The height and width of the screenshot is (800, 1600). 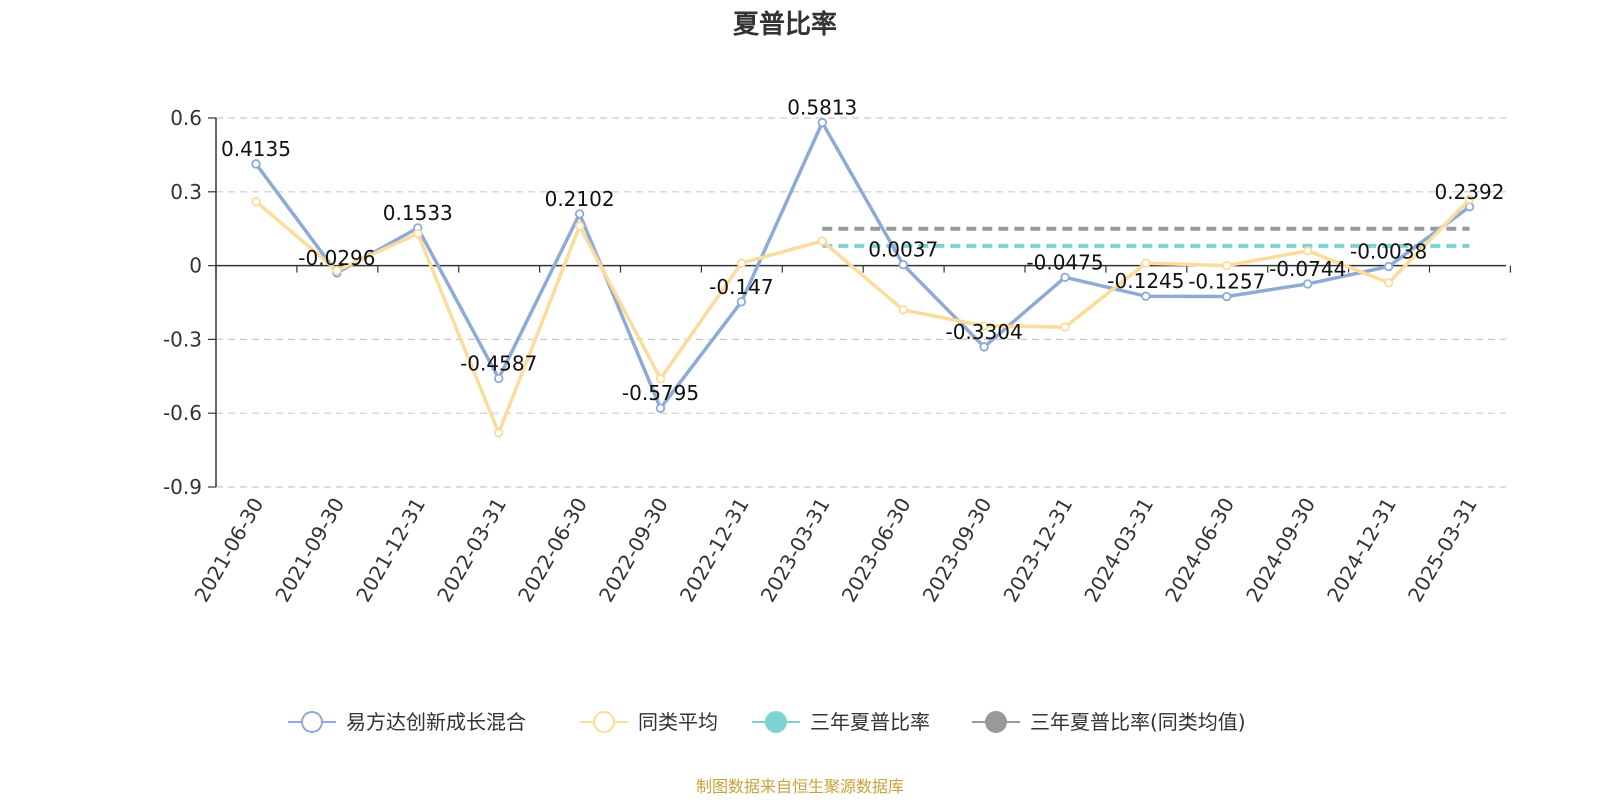 I want to click on y-tick-label: 0.6, so click(x=186, y=118).